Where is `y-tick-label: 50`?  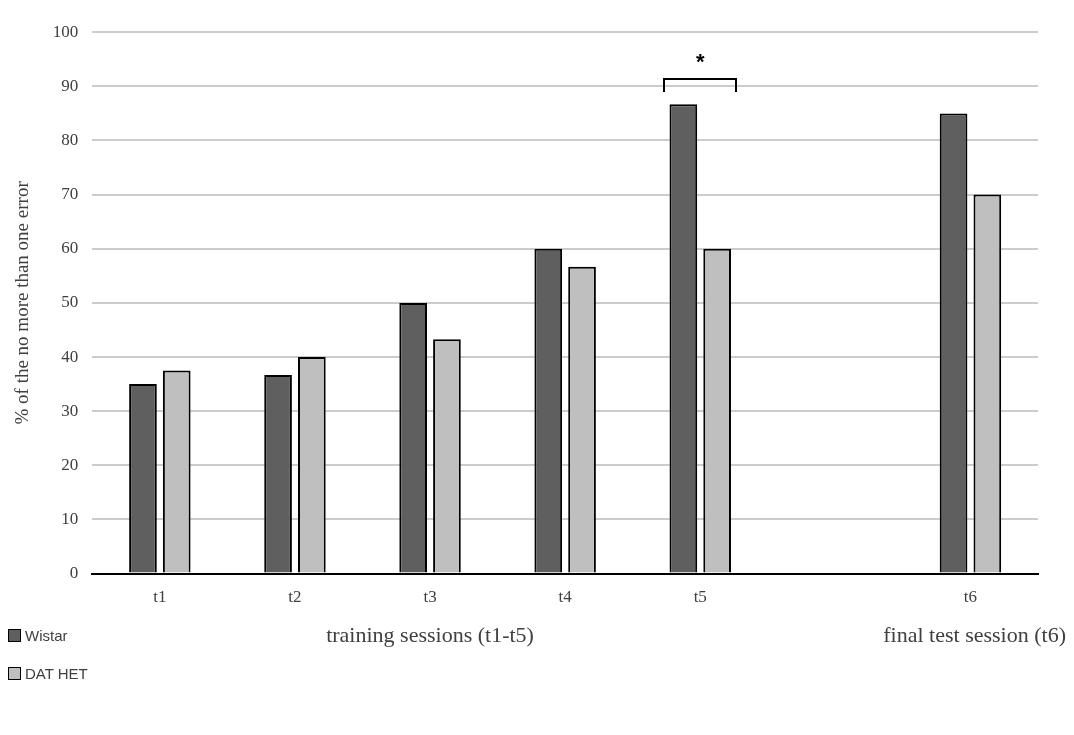
y-tick-label: 50 is located at coordinates (70, 302).